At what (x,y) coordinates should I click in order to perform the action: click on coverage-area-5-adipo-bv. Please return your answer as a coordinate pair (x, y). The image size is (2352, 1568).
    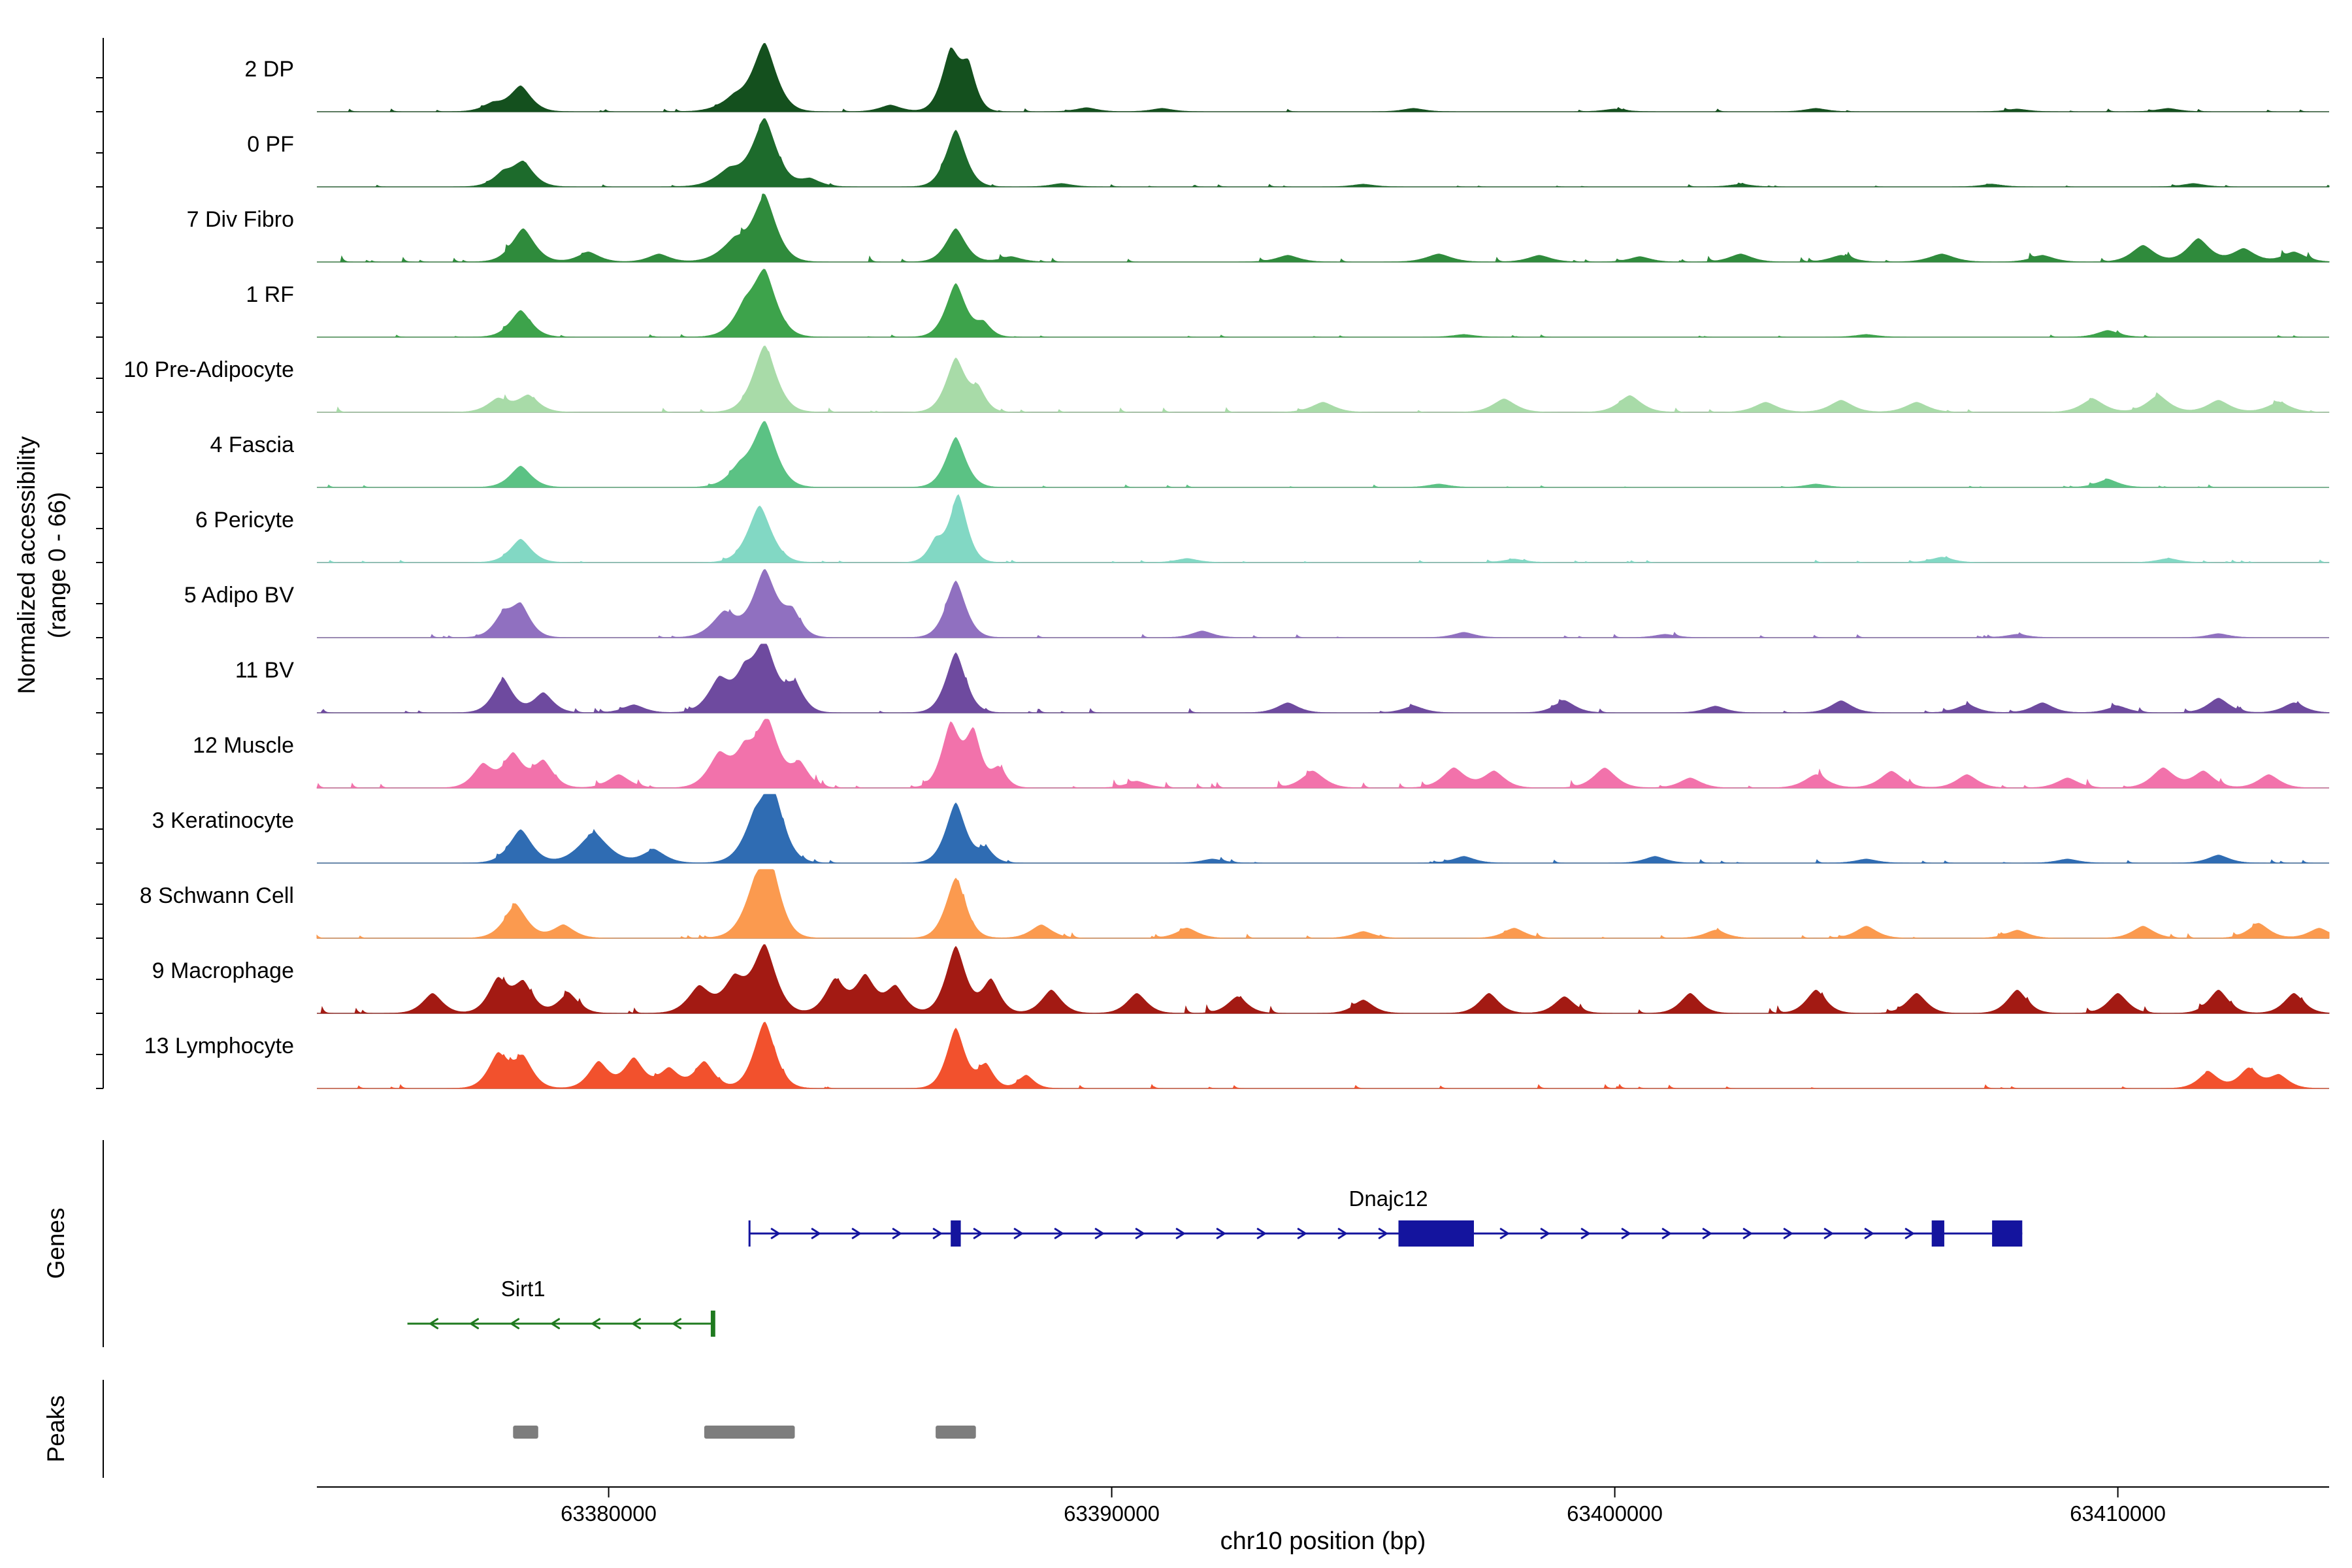
    Looking at the image, I should click on (1323, 603).